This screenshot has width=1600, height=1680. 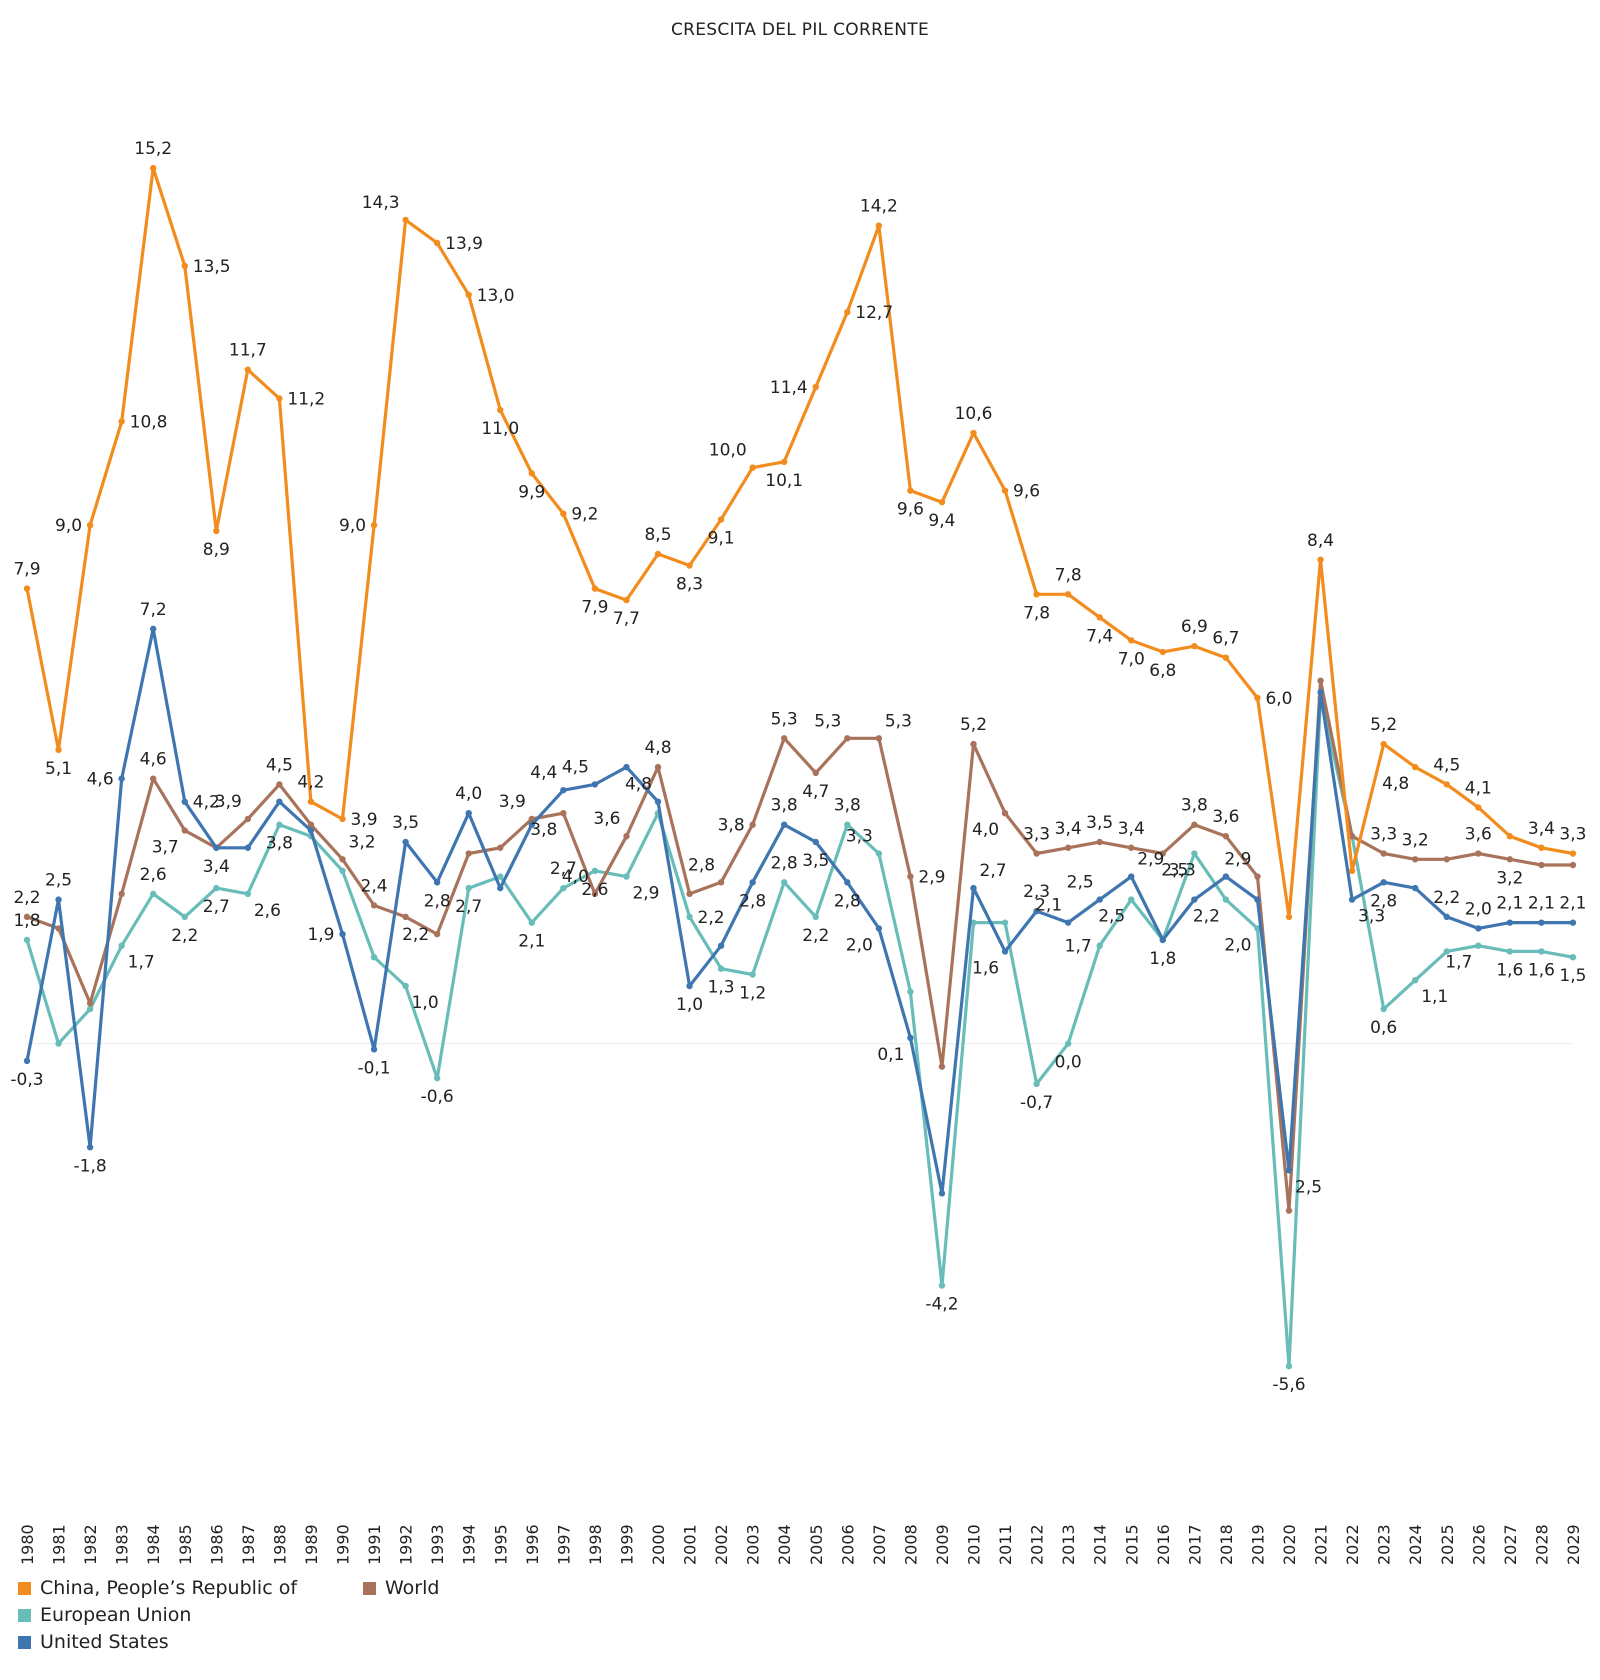 I want to click on legend-item-china: China, People’s Republic of, so click(x=157, y=1588).